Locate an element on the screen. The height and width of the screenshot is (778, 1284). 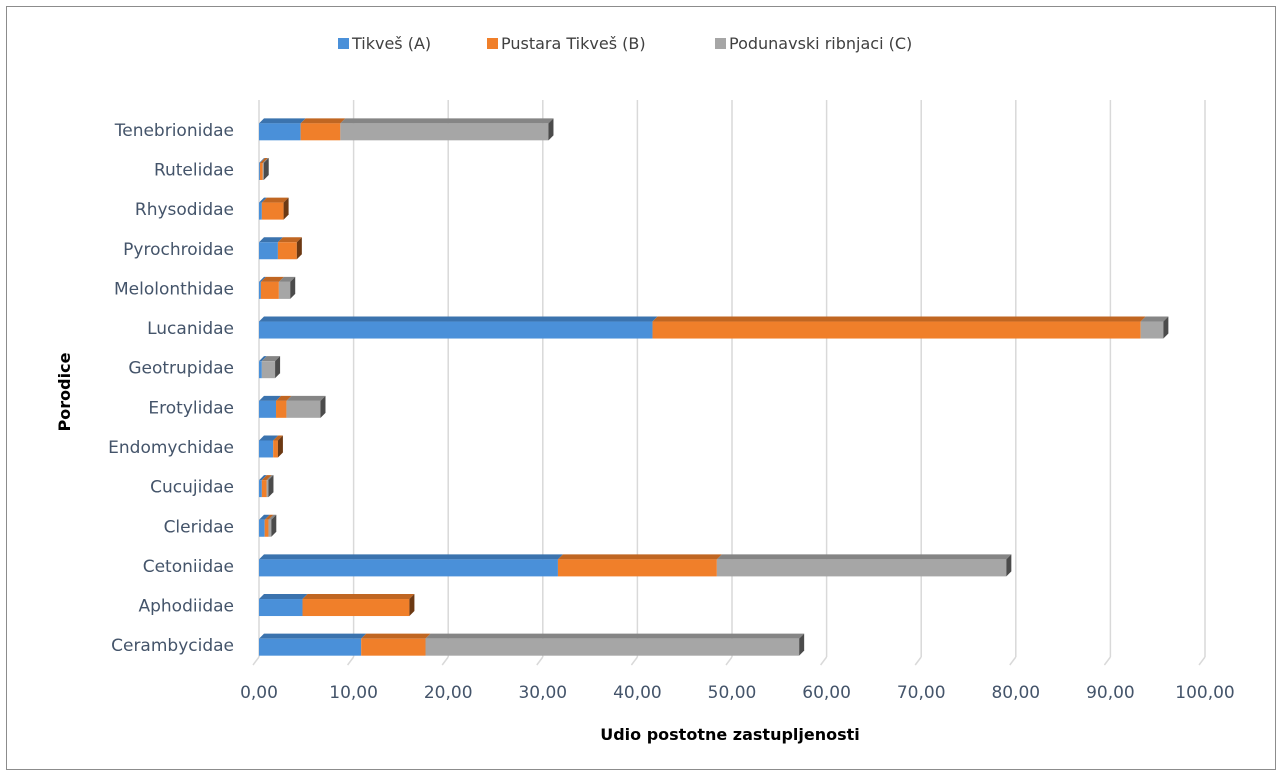
category-label: Tenebrionidae is located at coordinates (174, 131).